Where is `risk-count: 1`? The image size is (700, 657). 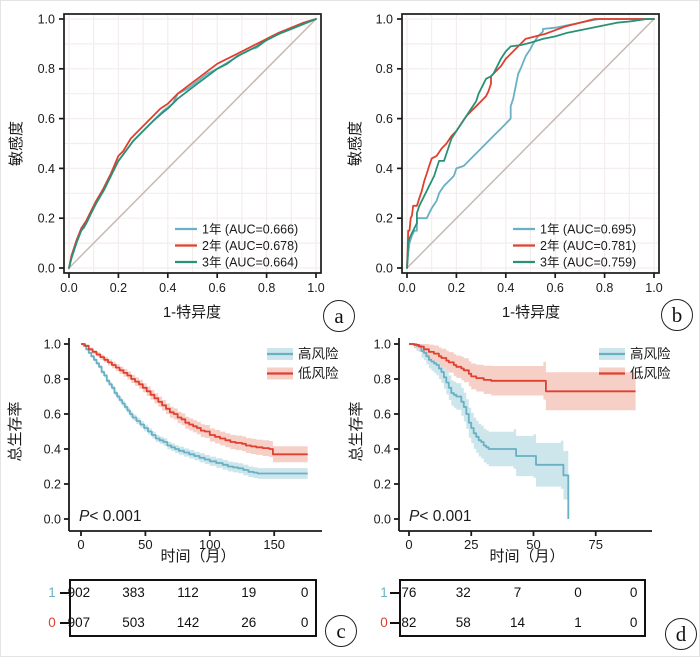
risk-count: 1 is located at coordinates (578, 622).